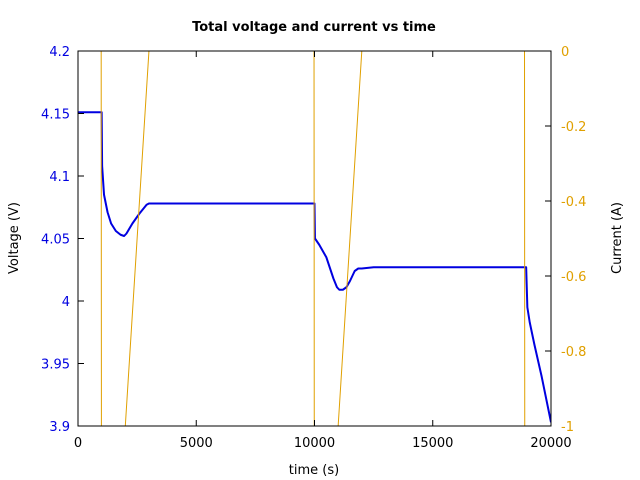 This screenshot has width=640, height=480. Describe the element at coordinates (314, 470) in the screenshot. I see `x-axis-label: time (s)` at that location.